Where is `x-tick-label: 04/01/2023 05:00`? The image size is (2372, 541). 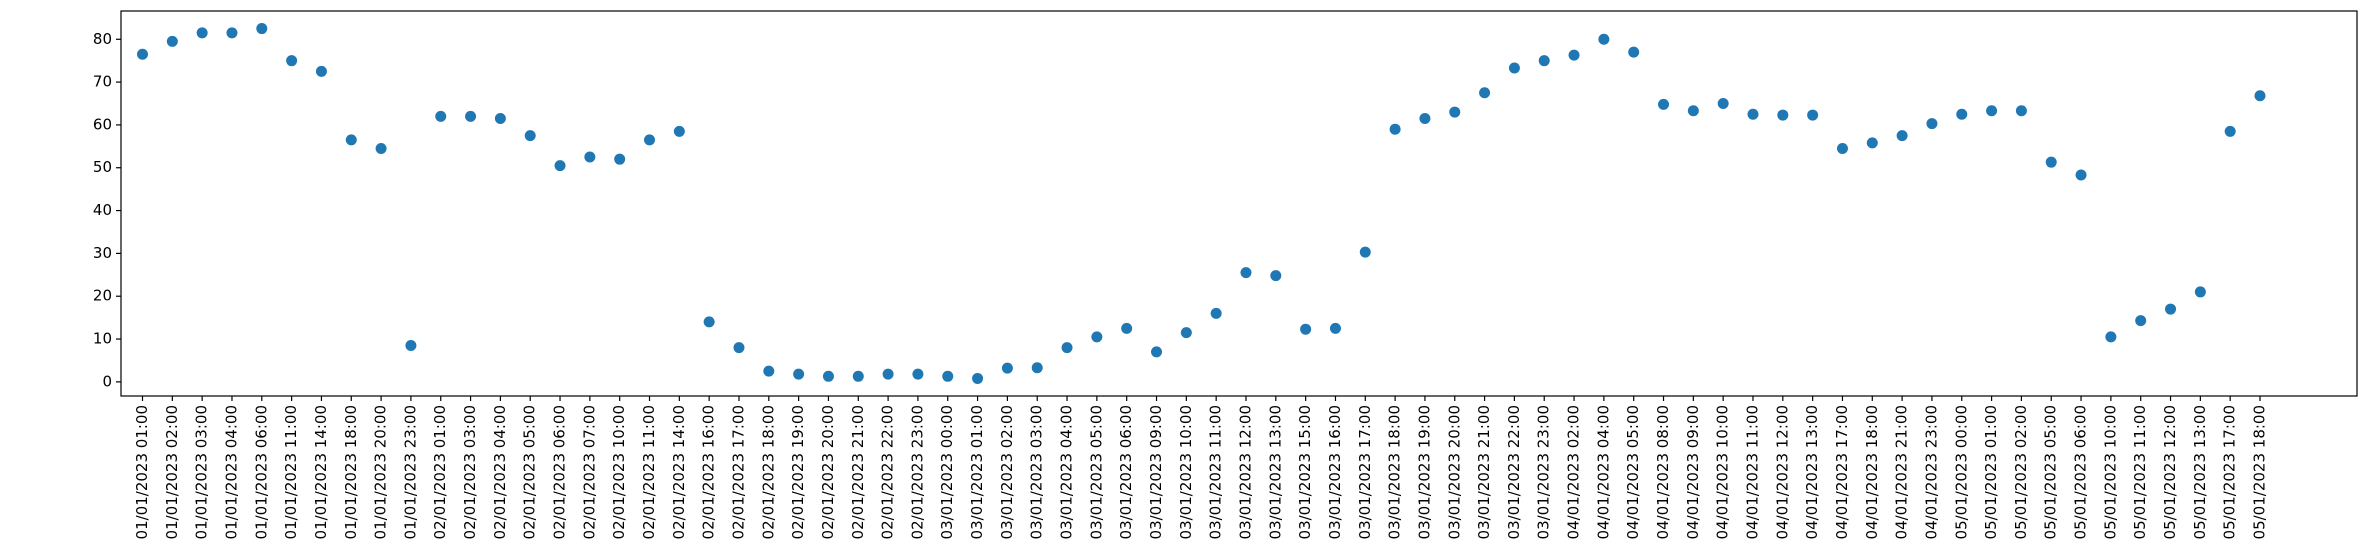
x-tick-label: 04/01/2023 05:00 is located at coordinates (1633, 472).